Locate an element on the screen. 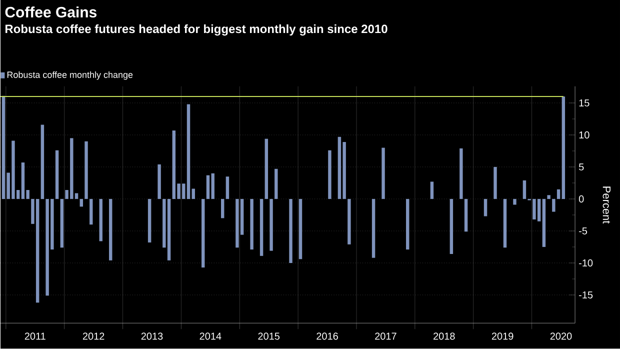 The height and width of the screenshot is (349, 620). x-tick-label: 2011 is located at coordinates (35, 336).